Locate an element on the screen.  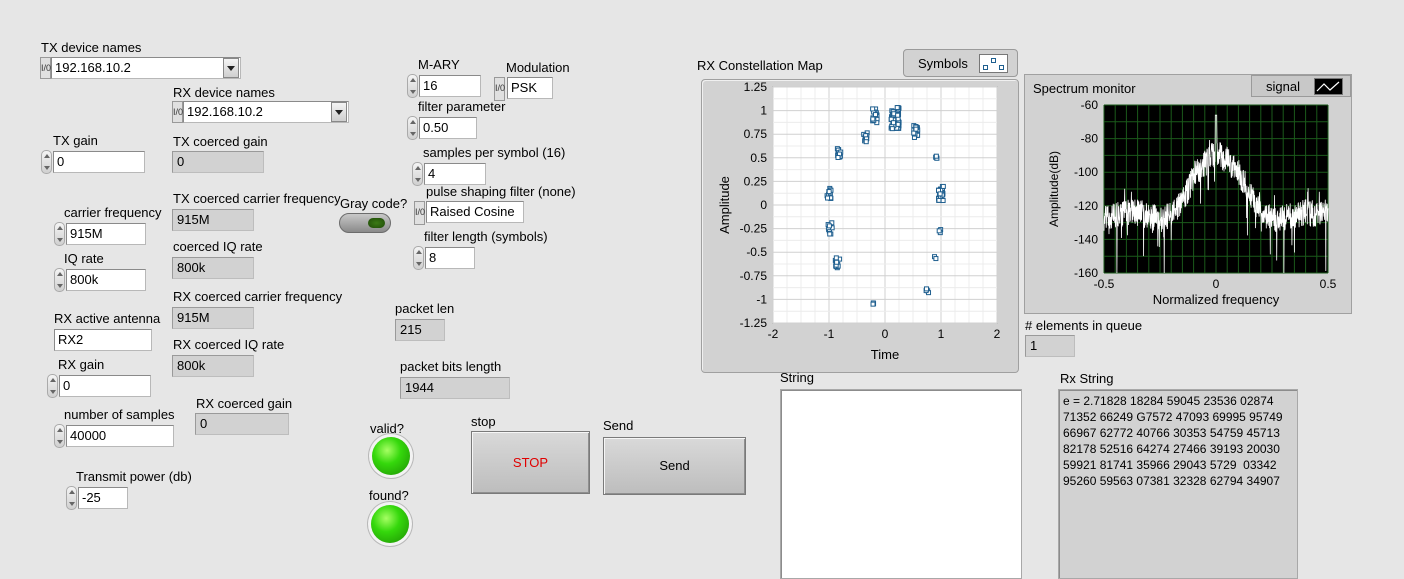
iq-rate-input: 800k is located at coordinates (106, 280).